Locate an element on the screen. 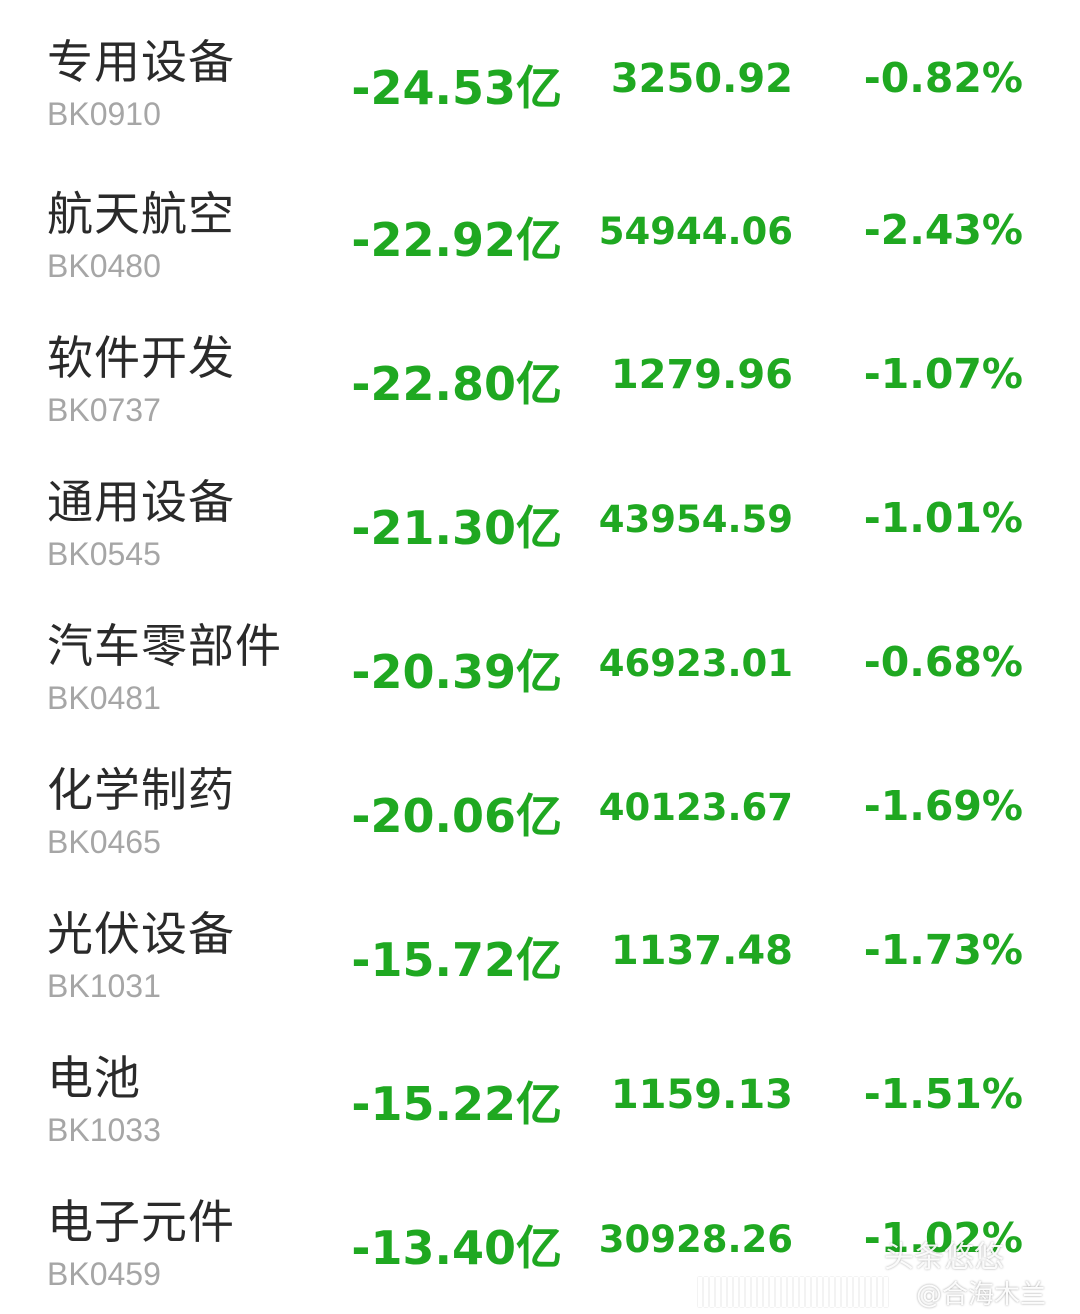  list-item: 电池 BK1033 -15.22亿 1159.13 -1.51% is located at coordinates (540, 1088).